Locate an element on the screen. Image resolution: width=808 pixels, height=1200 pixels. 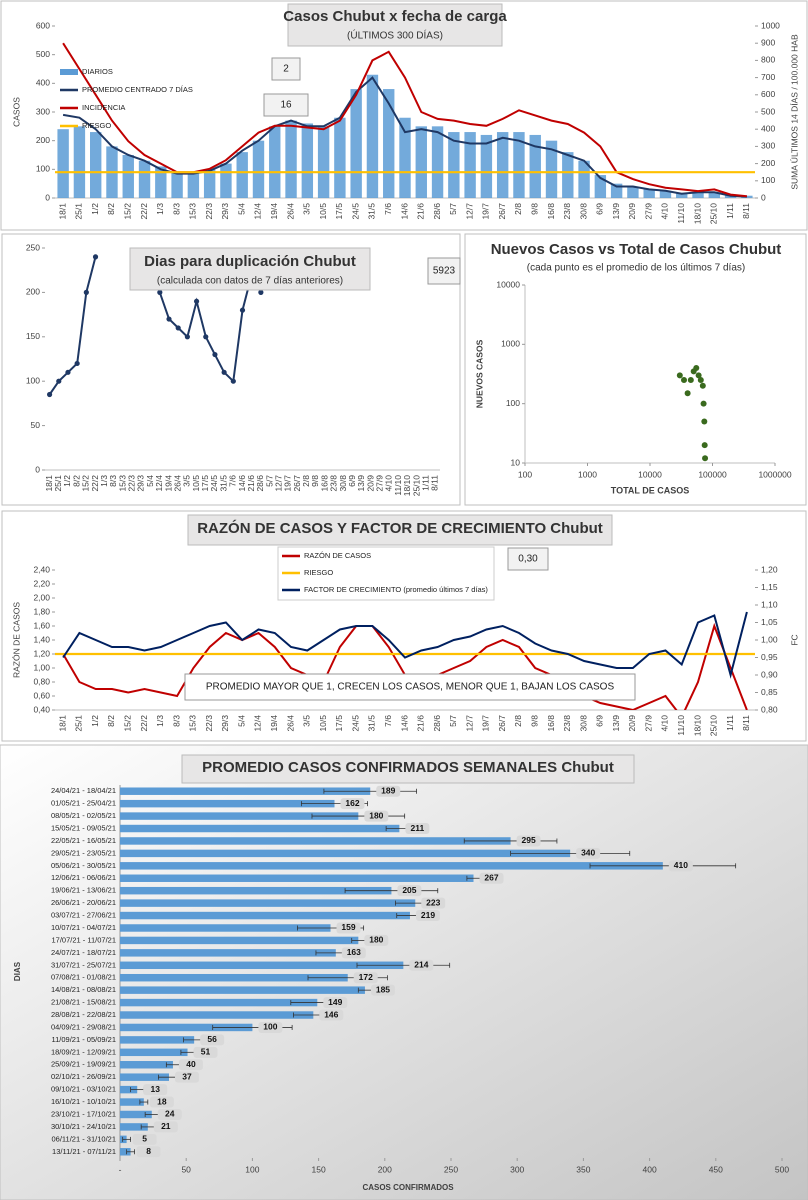
x-tick-label: 10/5 is located at coordinates (323, 211).